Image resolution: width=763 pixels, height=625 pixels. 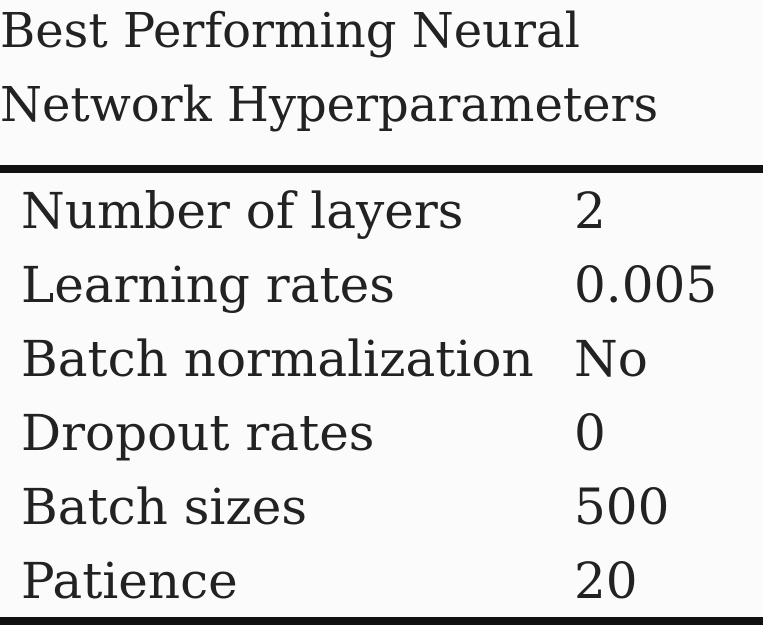 What do you see at coordinates (129, 581) in the screenshot?
I see `row-label: Patience` at bounding box center [129, 581].